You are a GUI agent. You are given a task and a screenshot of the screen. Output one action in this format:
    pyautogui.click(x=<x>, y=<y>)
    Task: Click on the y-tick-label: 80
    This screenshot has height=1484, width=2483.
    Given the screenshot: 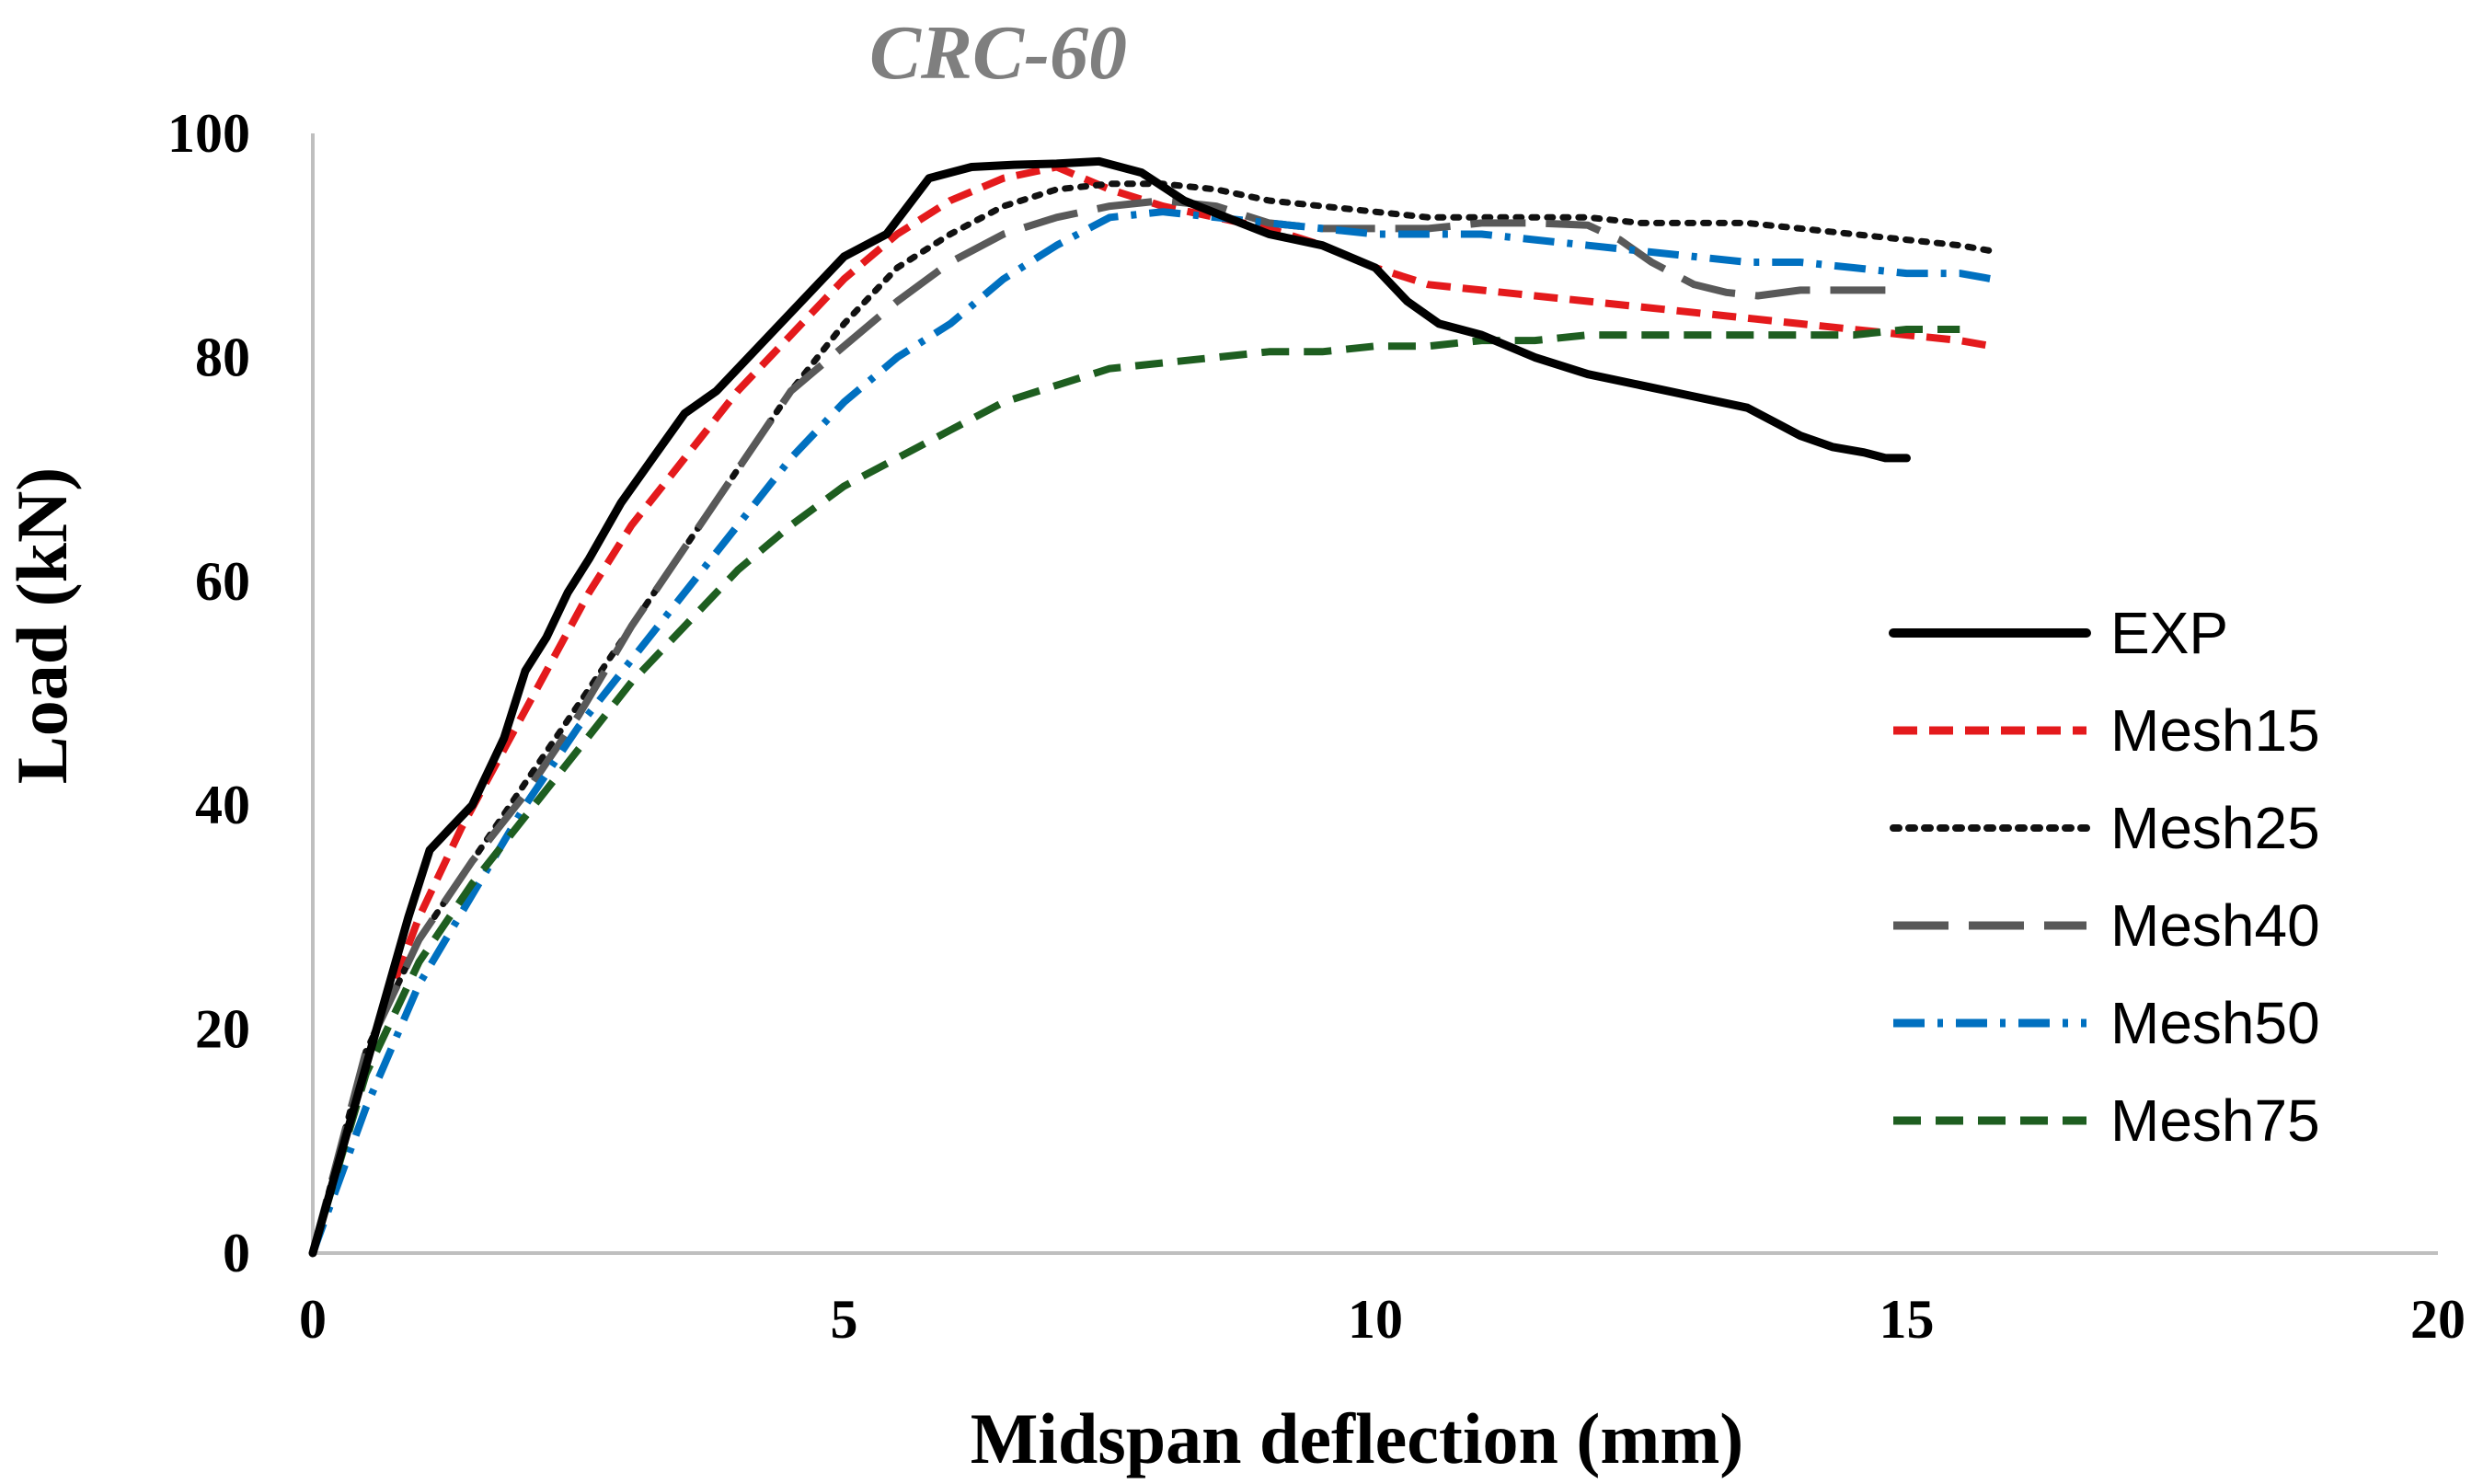 What is the action you would take?
    pyautogui.click(x=223, y=357)
    